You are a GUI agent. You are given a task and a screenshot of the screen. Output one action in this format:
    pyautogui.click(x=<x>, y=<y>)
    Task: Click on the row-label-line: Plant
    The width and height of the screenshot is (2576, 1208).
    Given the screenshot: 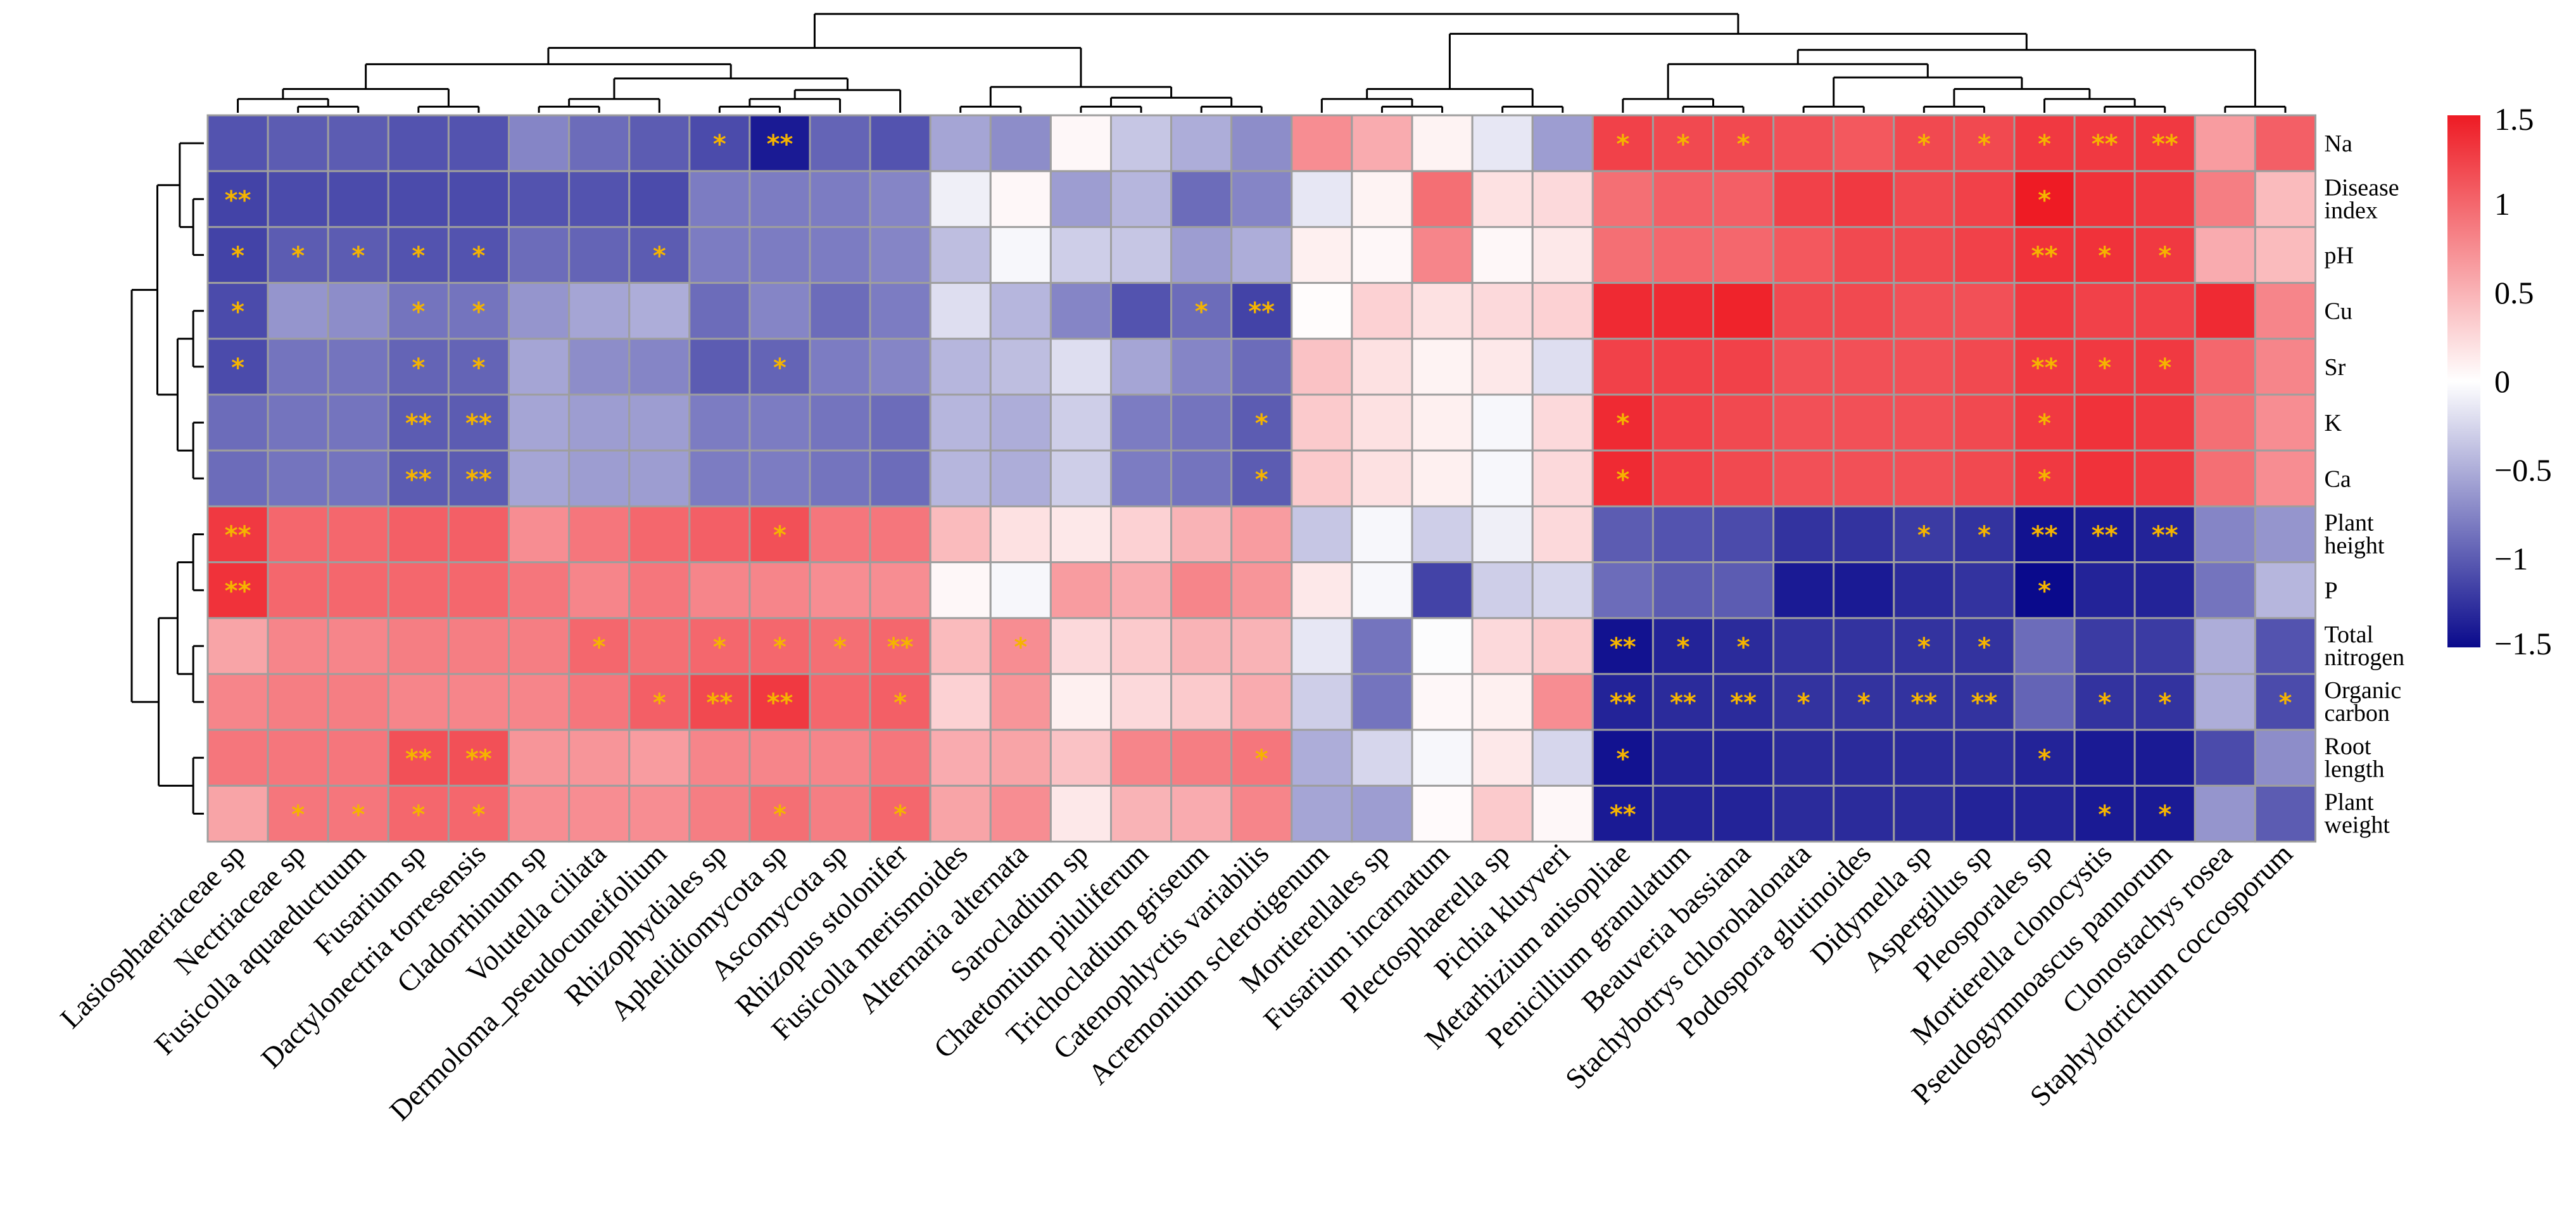 What is the action you would take?
    pyautogui.click(x=2350, y=523)
    